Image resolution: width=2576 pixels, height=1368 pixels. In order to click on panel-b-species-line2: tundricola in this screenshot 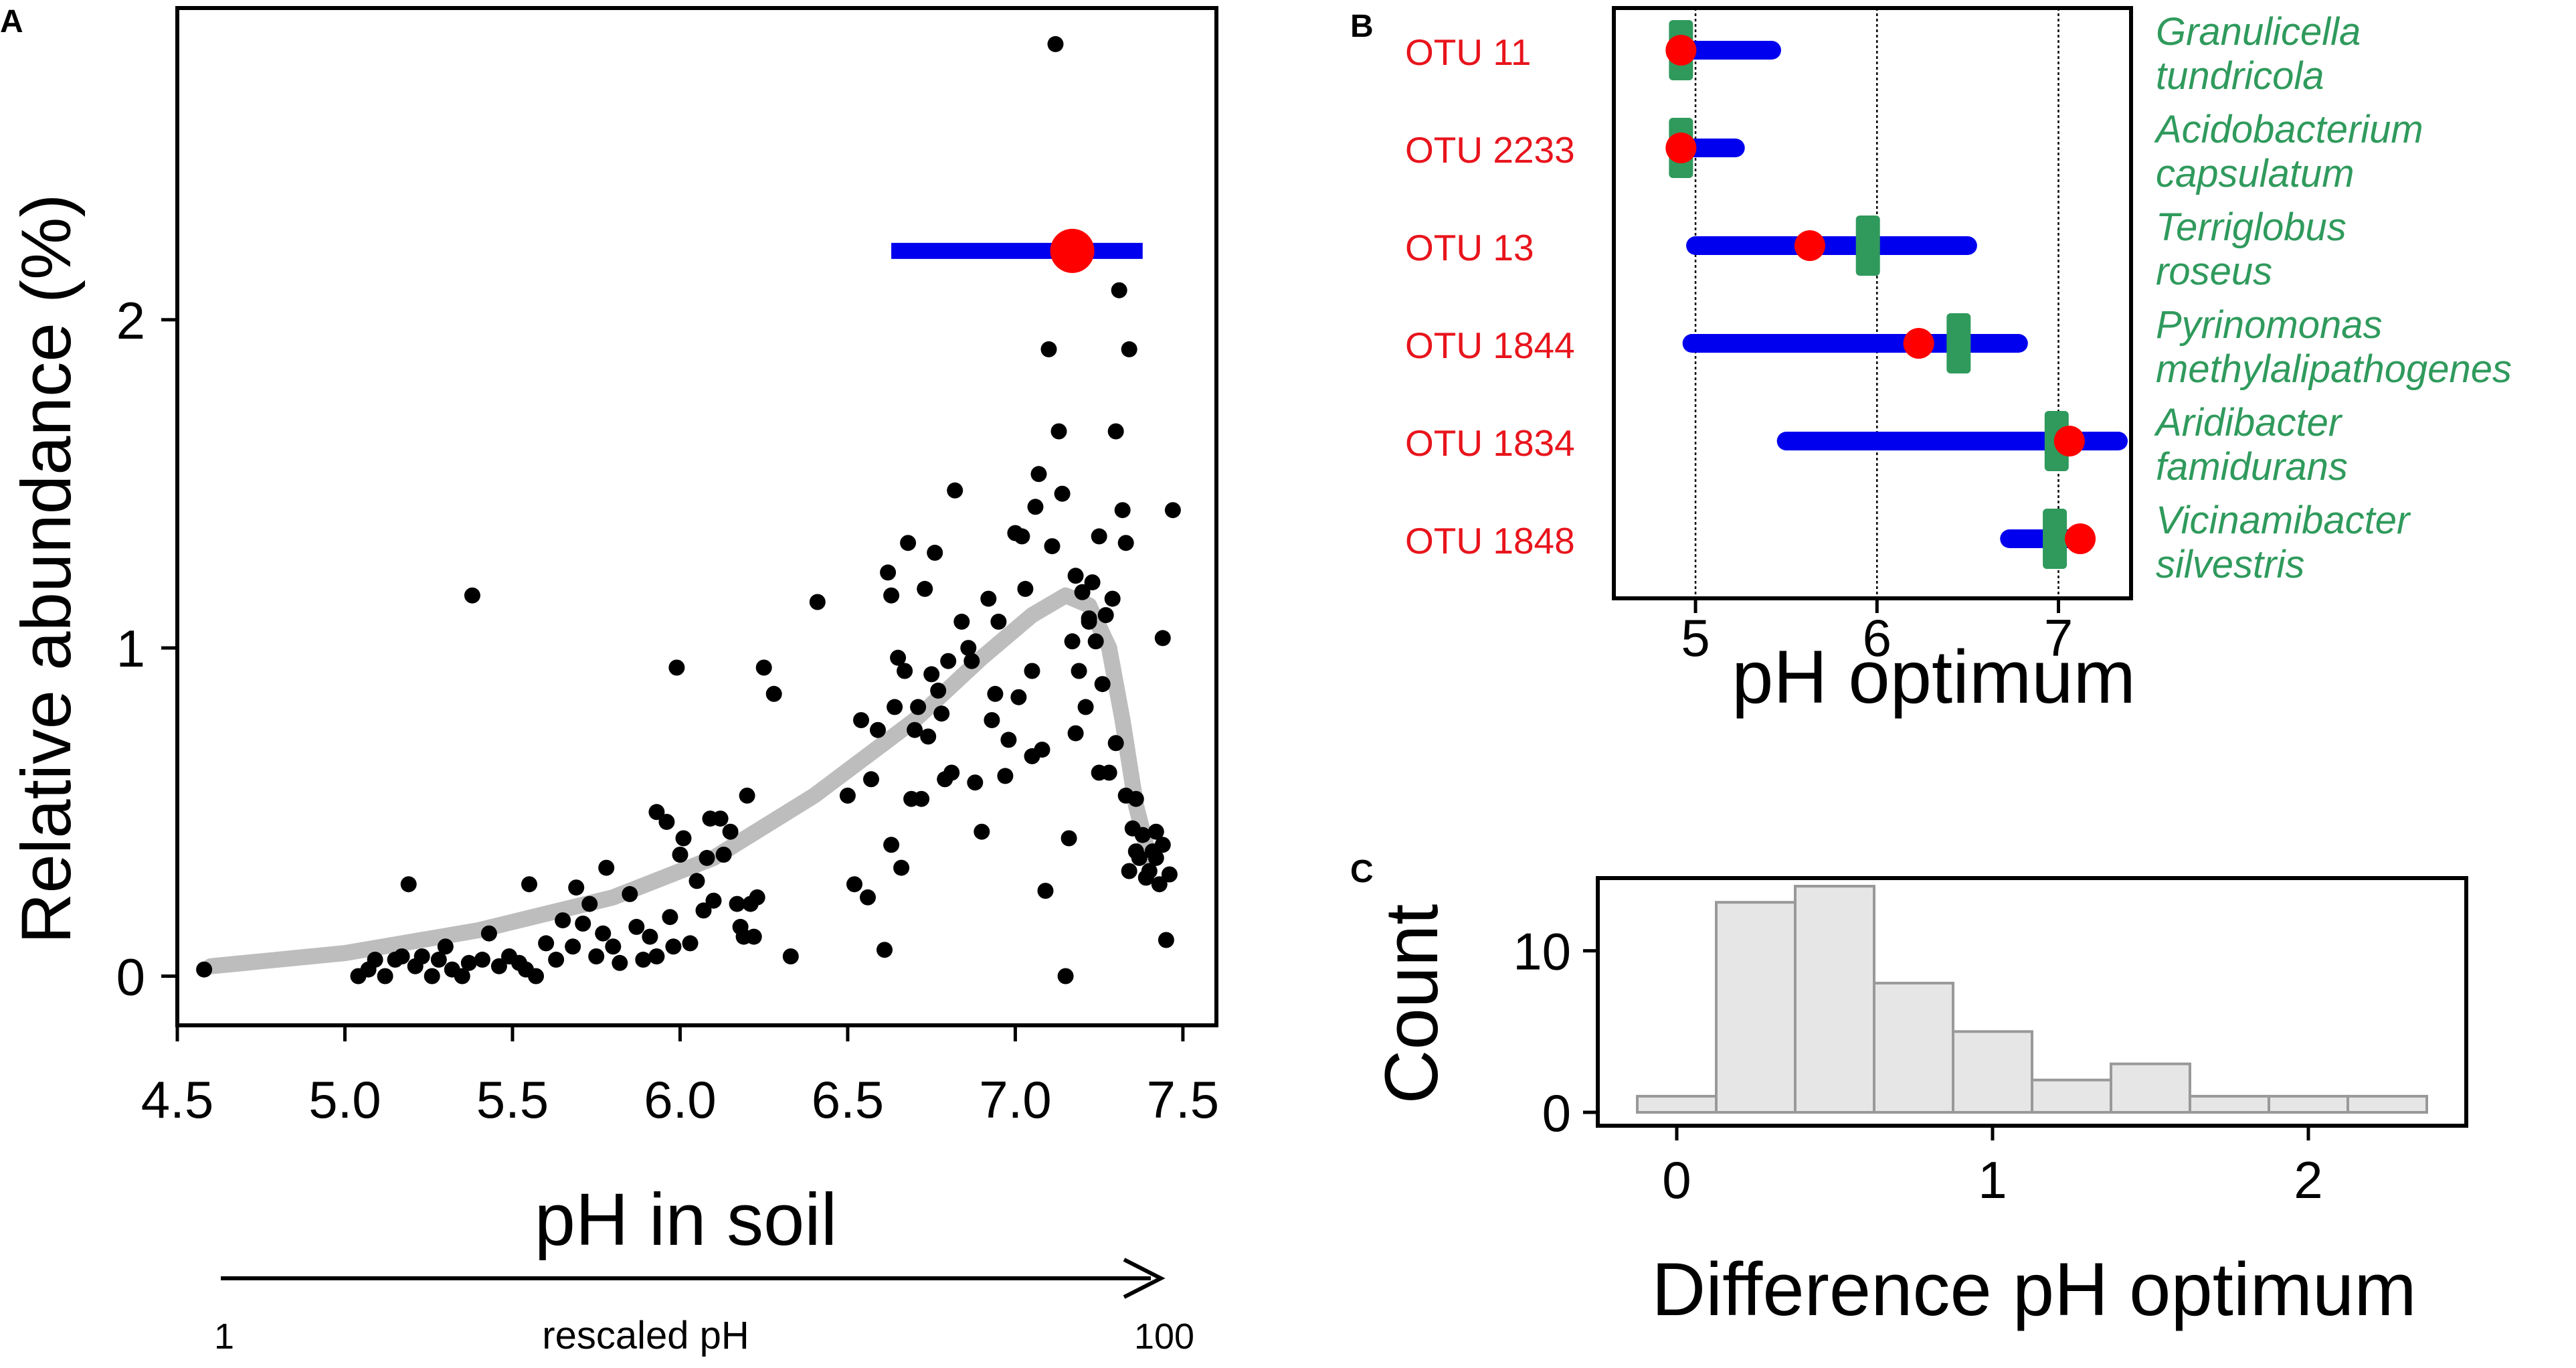, I will do `click(2240, 76)`.